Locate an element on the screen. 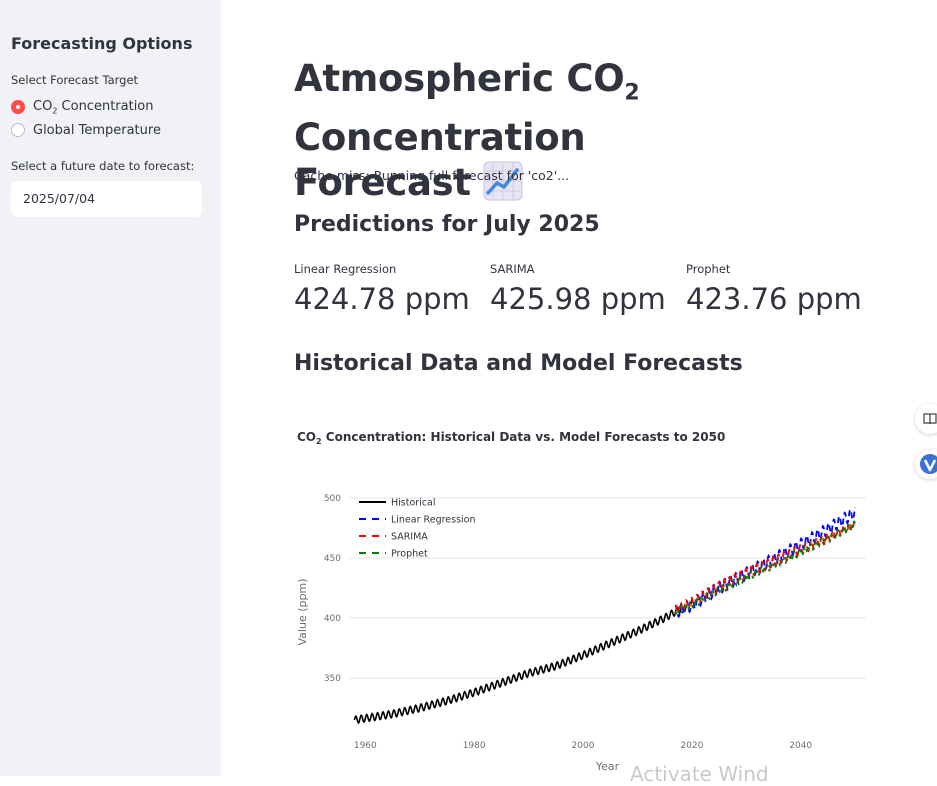 The image size is (937, 786). radio-co2: CO2 Concentration is located at coordinates (82, 107).